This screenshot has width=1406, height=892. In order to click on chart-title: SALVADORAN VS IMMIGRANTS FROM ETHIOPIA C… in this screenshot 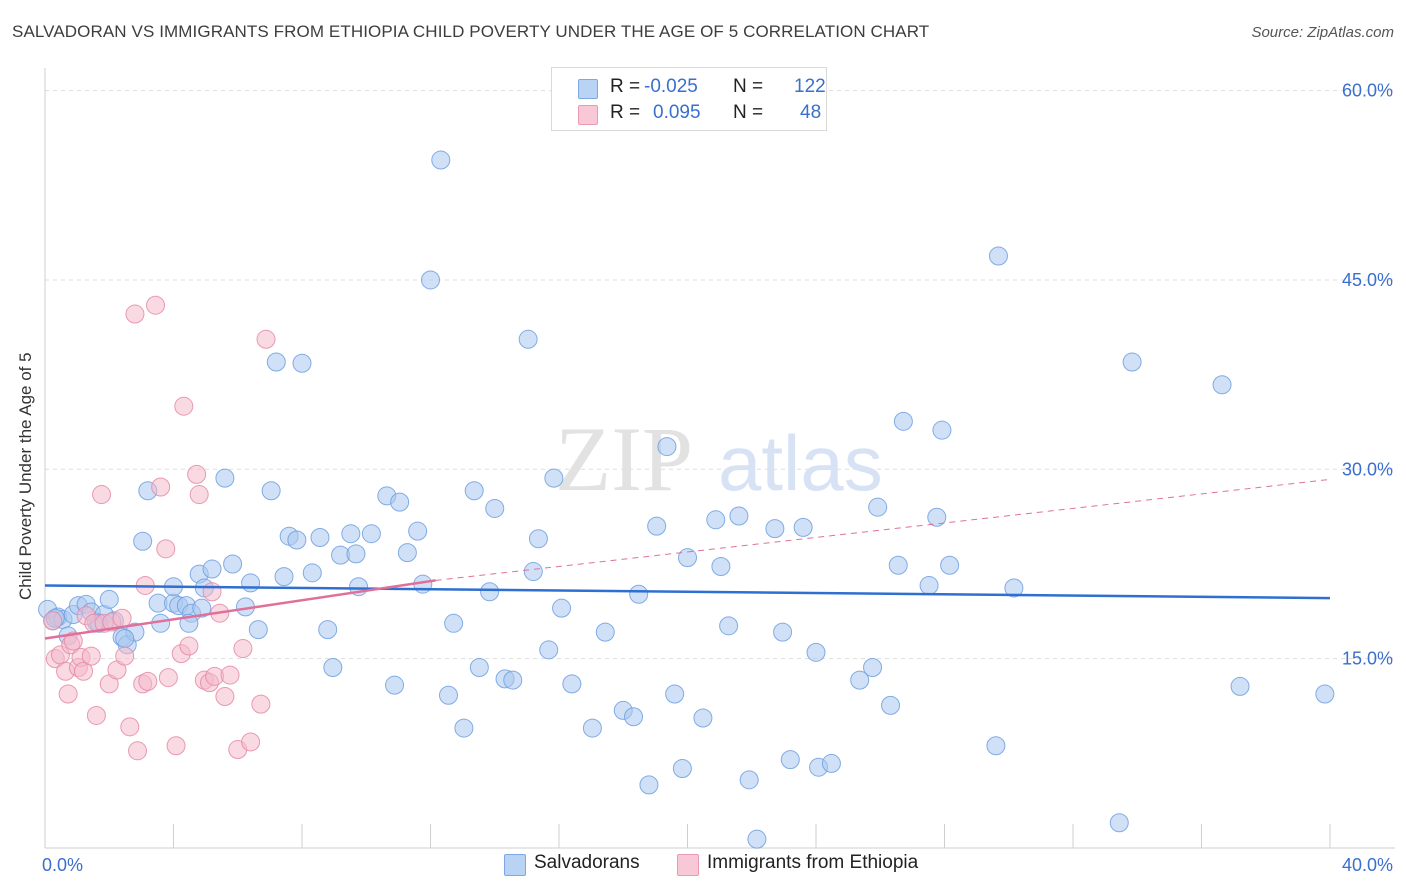, I will do `click(471, 31)`.